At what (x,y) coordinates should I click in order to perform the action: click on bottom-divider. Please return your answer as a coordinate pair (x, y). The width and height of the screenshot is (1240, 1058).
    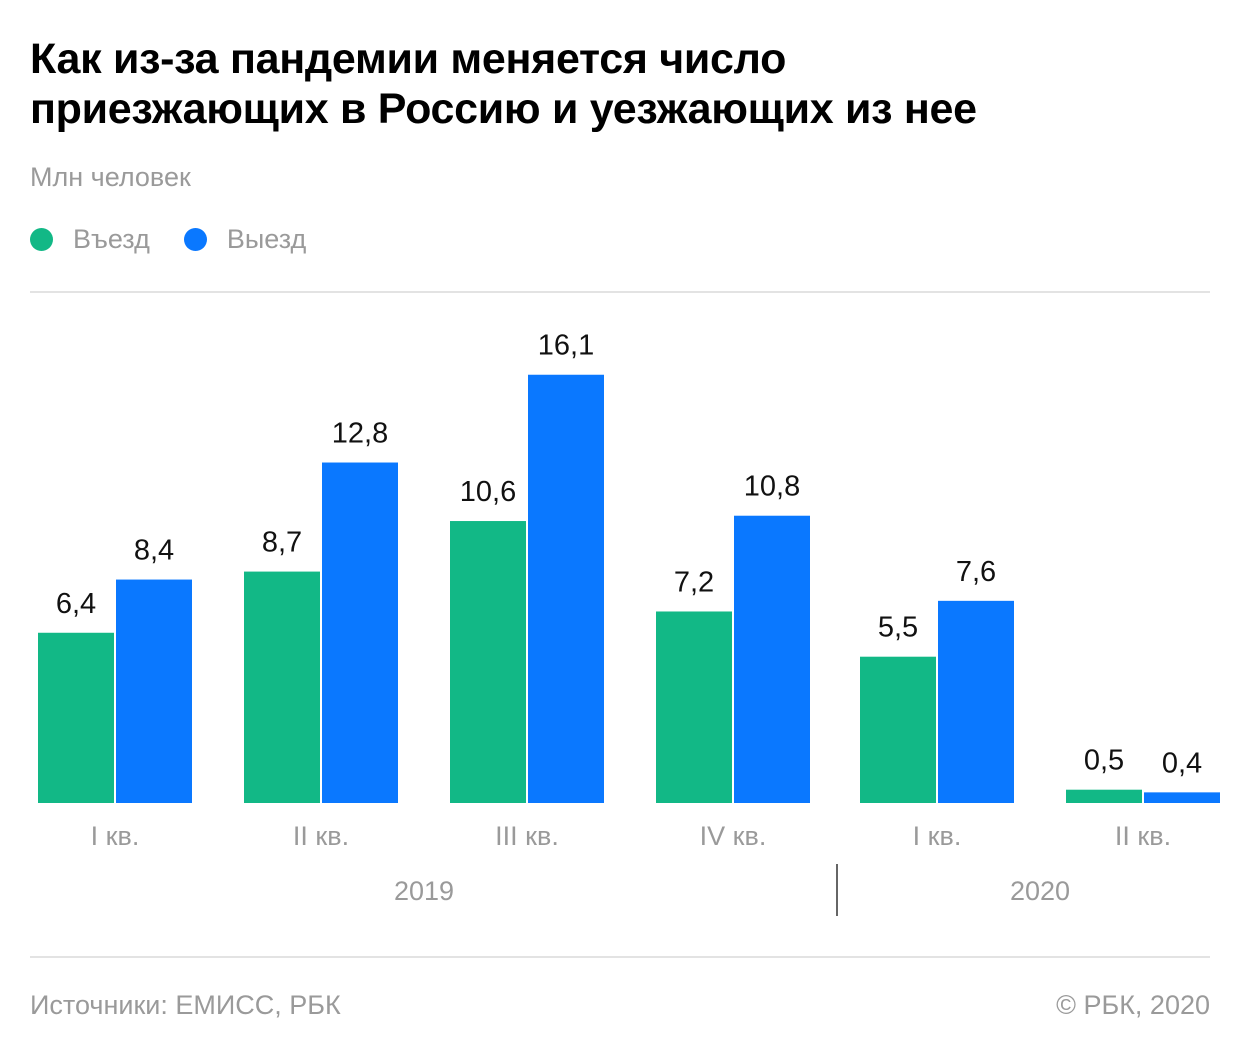
    Looking at the image, I should click on (620, 957).